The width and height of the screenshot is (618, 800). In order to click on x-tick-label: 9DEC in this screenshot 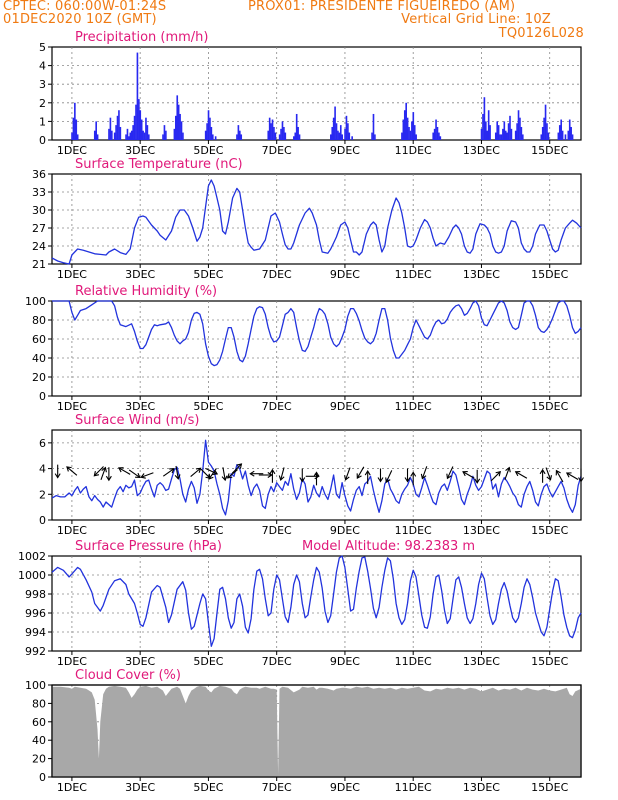, I will do `click(345, 661)`.